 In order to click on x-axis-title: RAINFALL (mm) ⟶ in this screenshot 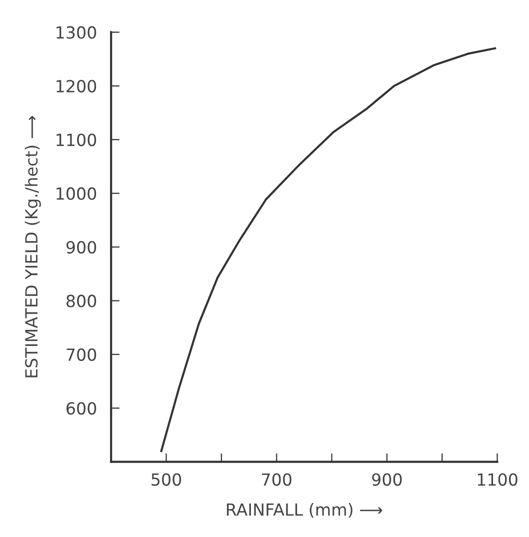, I will do `click(304, 510)`.